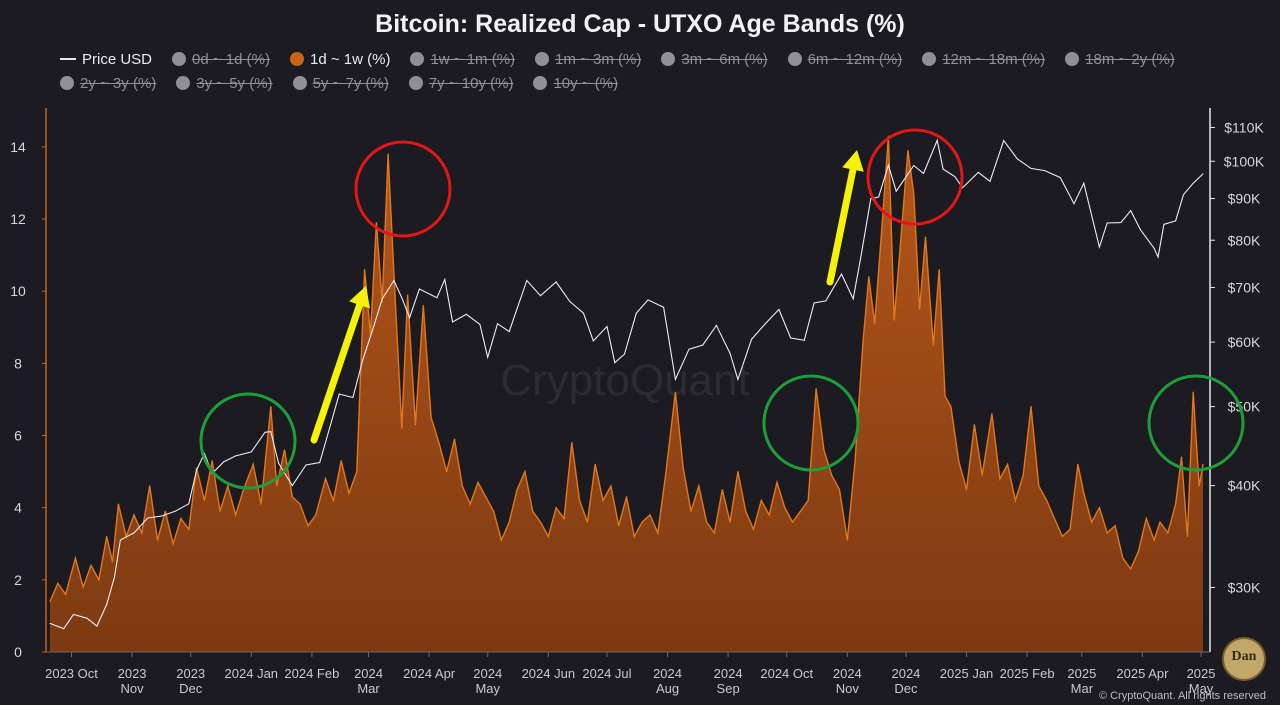 The width and height of the screenshot is (1280, 705). I want to click on legend-label: 18m ~ 2y (%), so click(1130, 59).